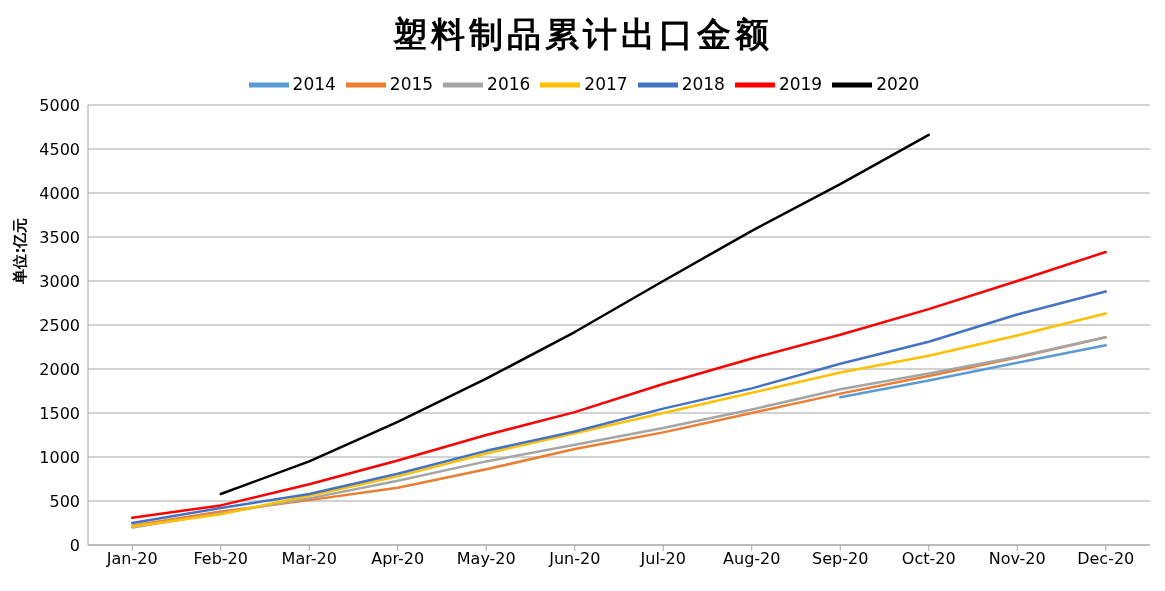 The height and width of the screenshot is (591, 1165). What do you see at coordinates (131, 559) in the screenshot?
I see `x-tick-label: Jan-20` at bounding box center [131, 559].